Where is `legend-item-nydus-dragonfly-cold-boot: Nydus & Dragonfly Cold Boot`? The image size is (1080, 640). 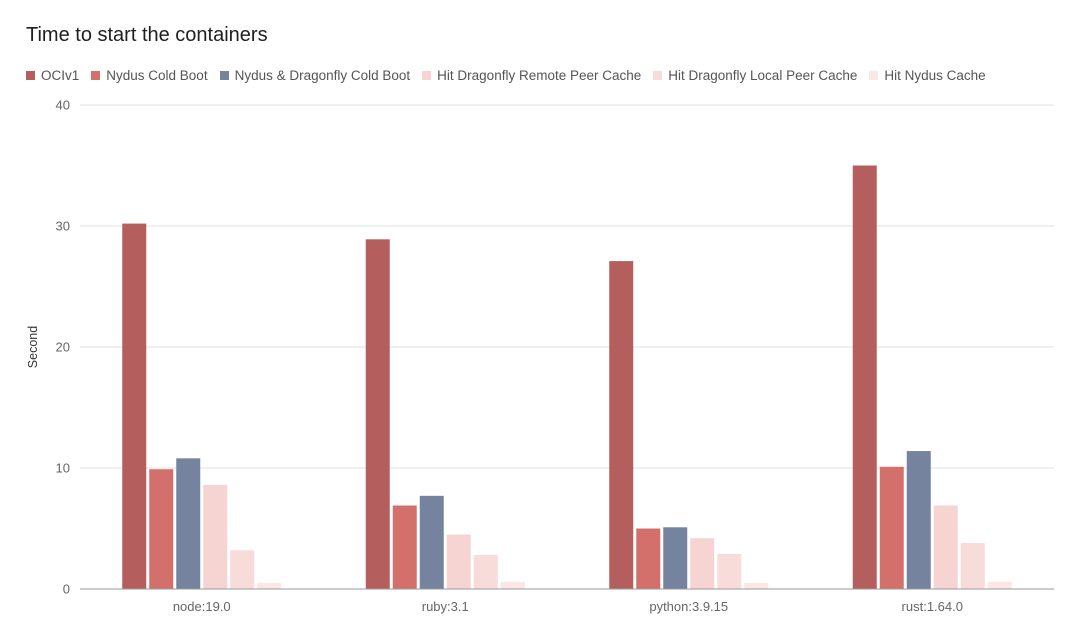 legend-item-nydus-dragonfly-cold-boot: Nydus & Dragonfly Cold Boot is located at coordinates (315, 75).